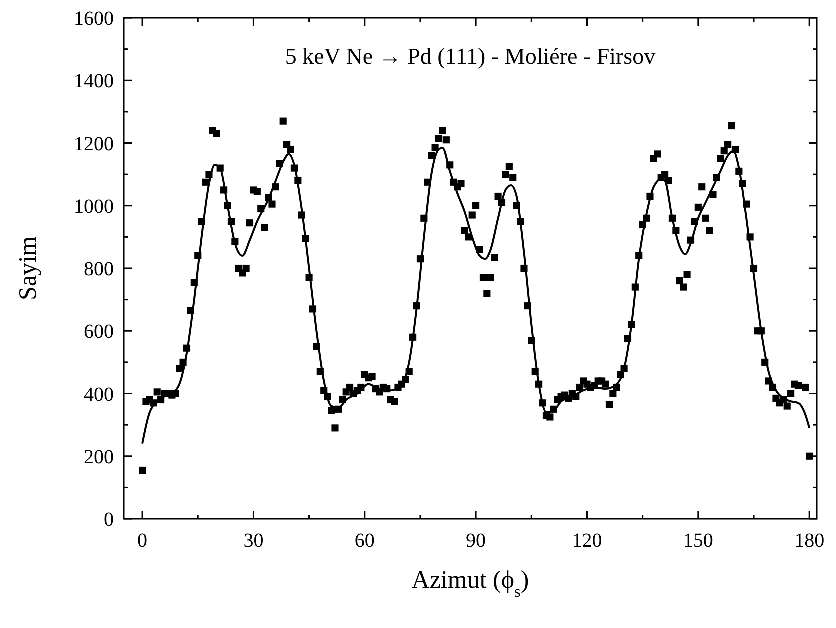 The height and width of the screenshot is (628, 836). I want to click on y-tick-label: 1200, so click(94, 144).